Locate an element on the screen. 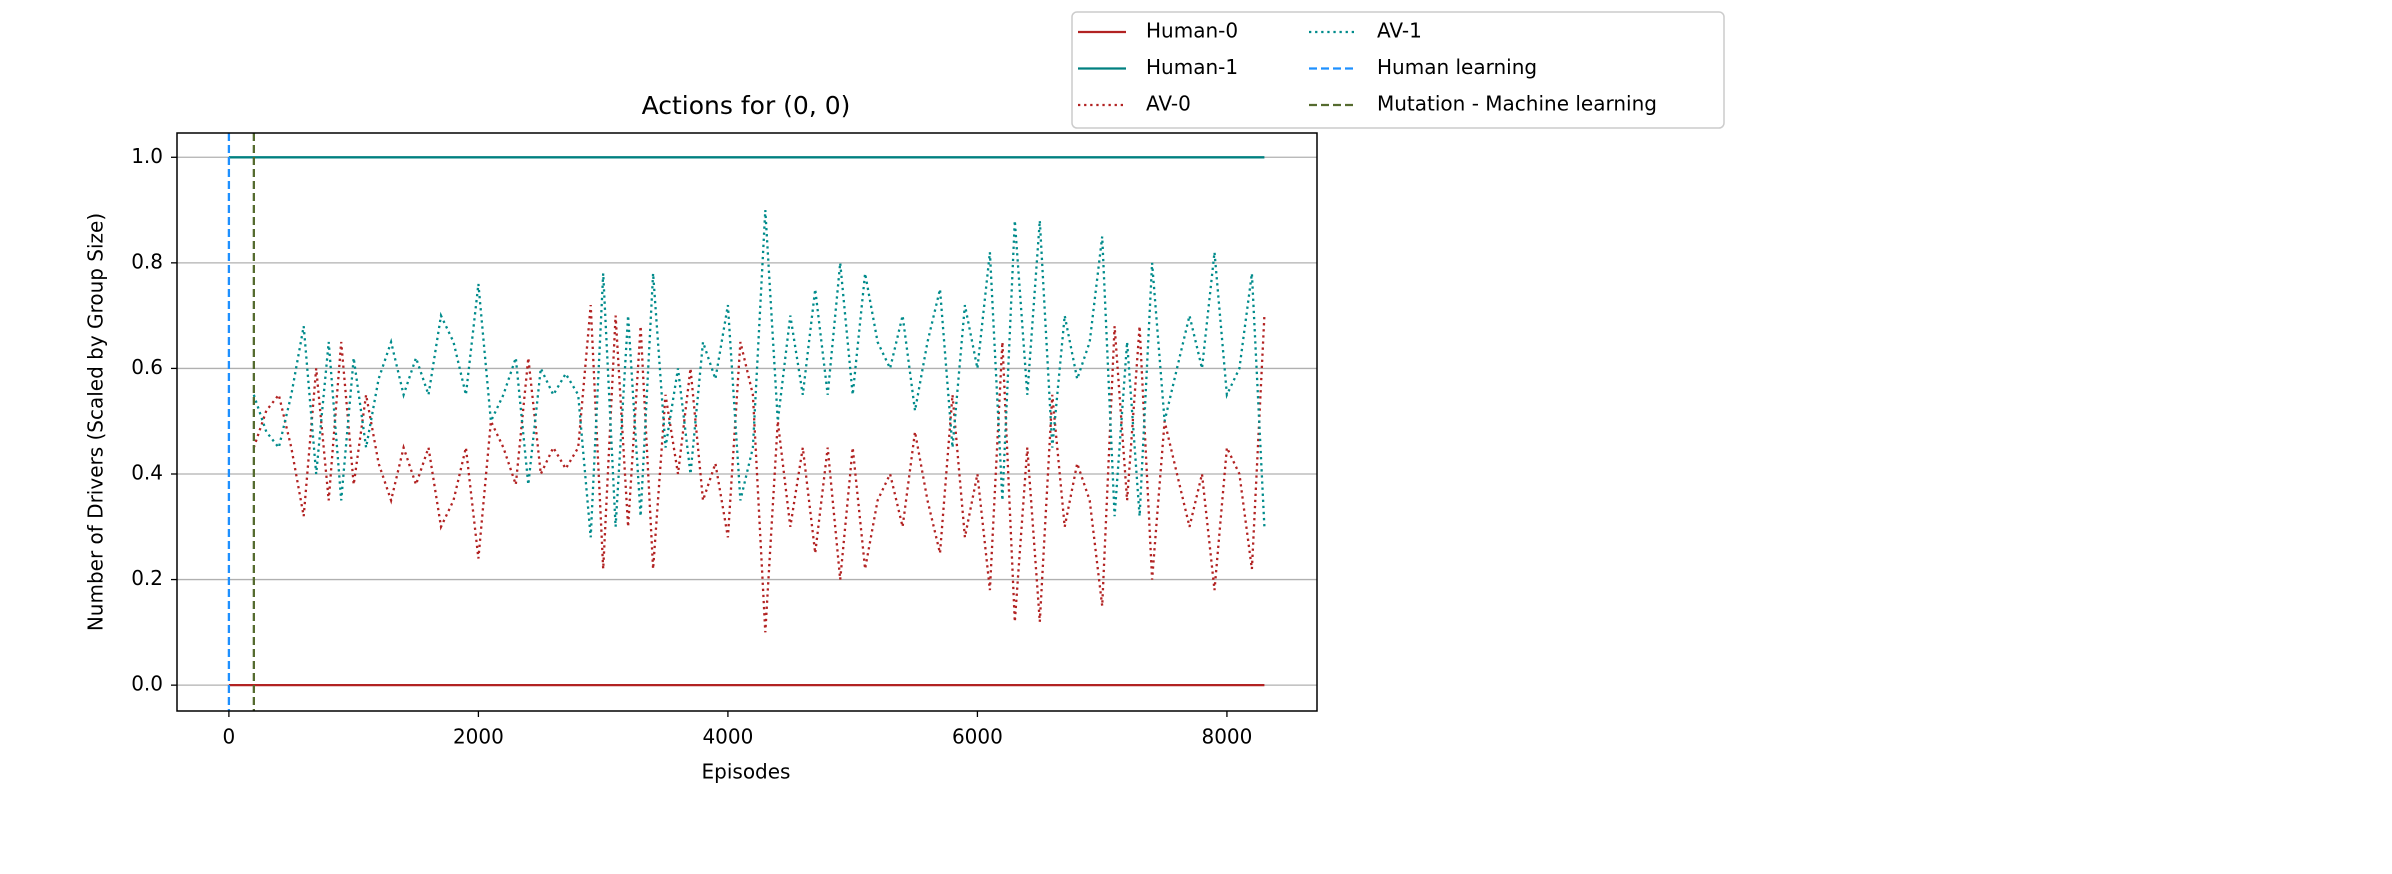 The width and height of the screenshot is (2392, 874). y-tick-label: 1.0 is located at coordinates (147, 156).